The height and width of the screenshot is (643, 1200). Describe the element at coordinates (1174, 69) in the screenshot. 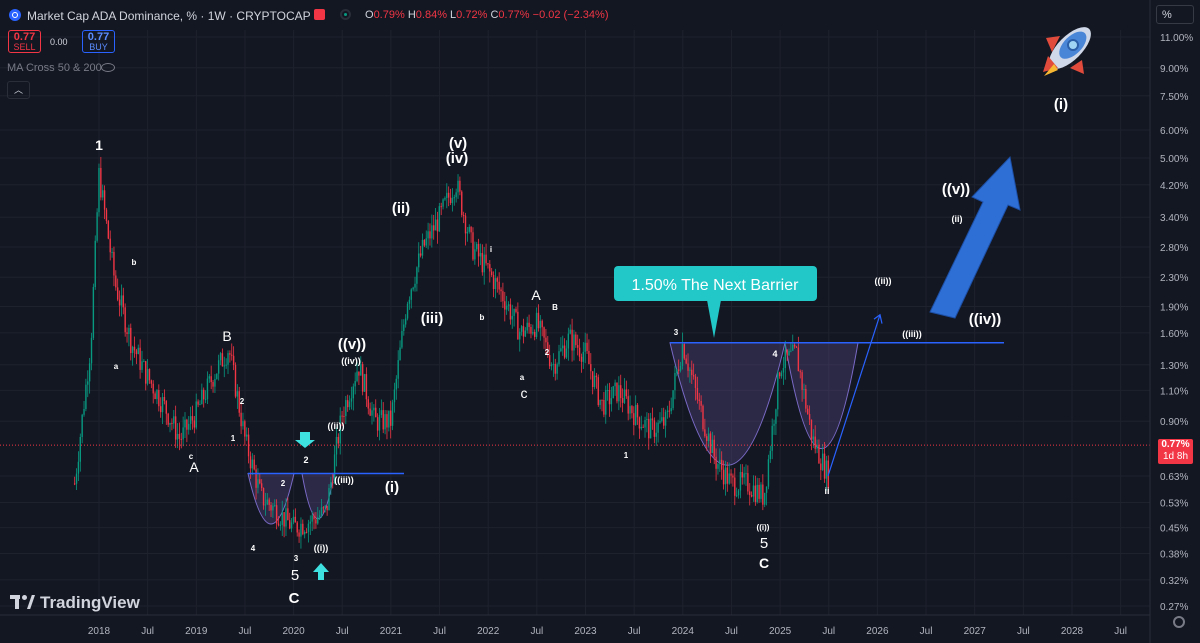

I see `price-tick-label: 9.00%` at that location.